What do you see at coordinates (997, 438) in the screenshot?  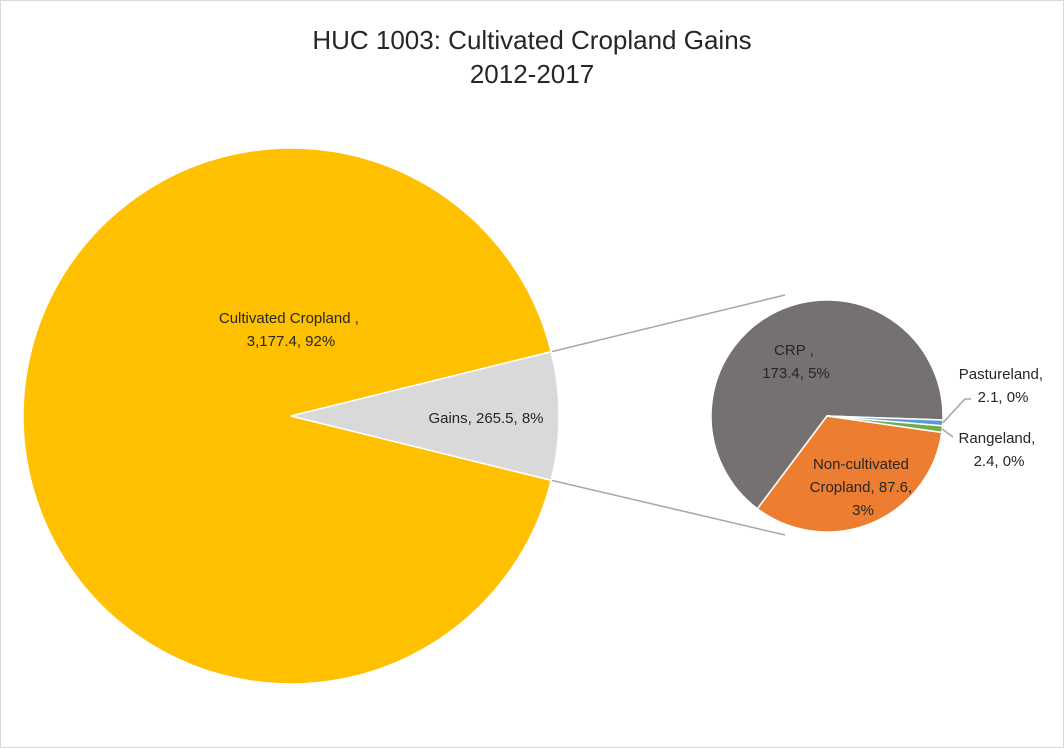 I see `label-line: Rangeland,` at bounding box center [997, 438].